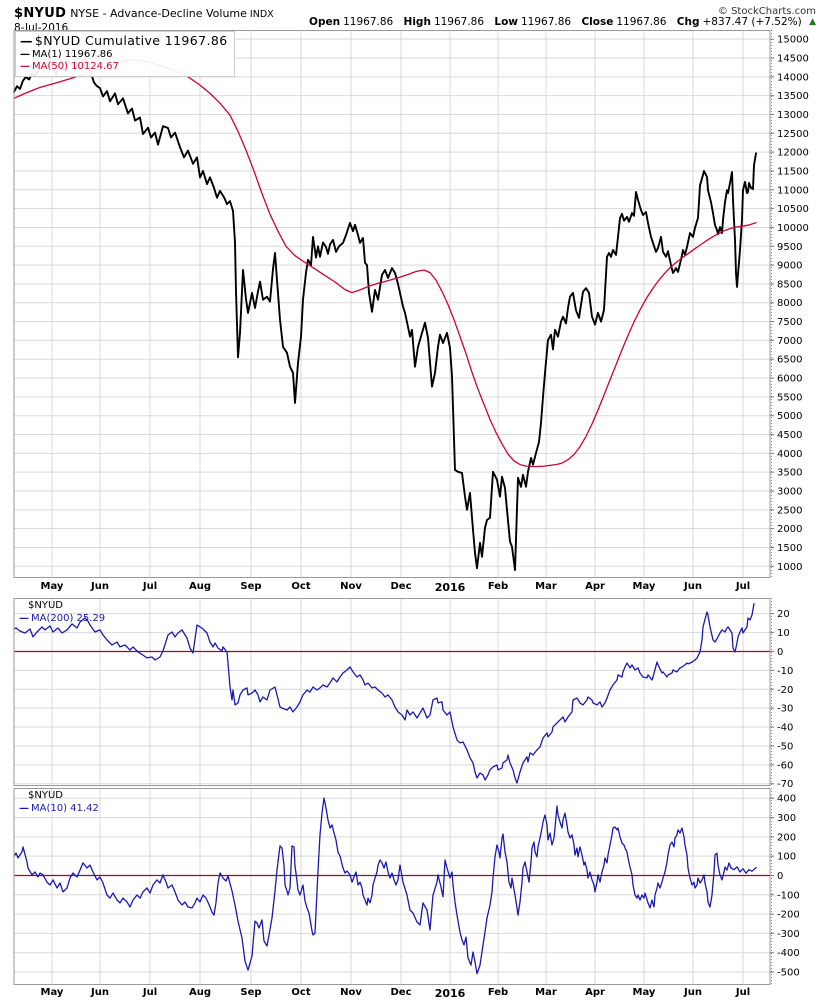 The width and height of the screenshot is (820, 1000). What do you see at coordinates (597, 22) in the screenshot?
I see `close-label: Close` at bounding box center [597, 22].